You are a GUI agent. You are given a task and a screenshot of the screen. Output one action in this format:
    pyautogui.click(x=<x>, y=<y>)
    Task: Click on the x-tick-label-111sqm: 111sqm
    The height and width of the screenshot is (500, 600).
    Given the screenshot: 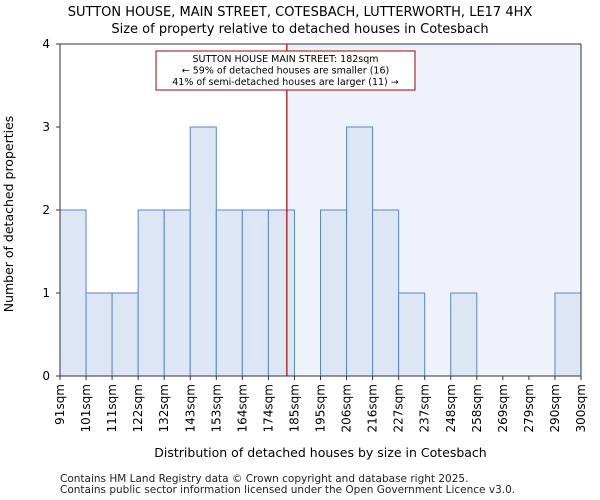 What is the action you would take?
    pyautogui.click(x=112, y=408)
    